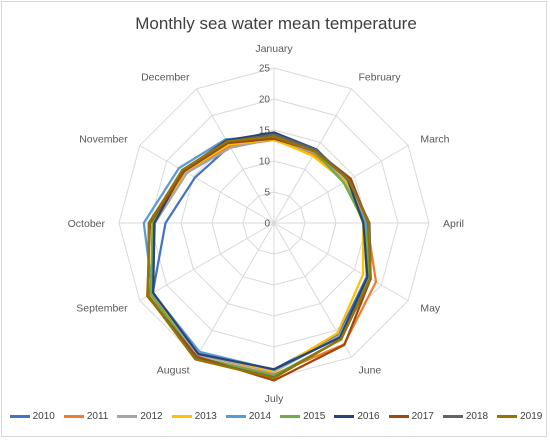  I want to click on legend-item-2012: 2012, so click(140, 416).